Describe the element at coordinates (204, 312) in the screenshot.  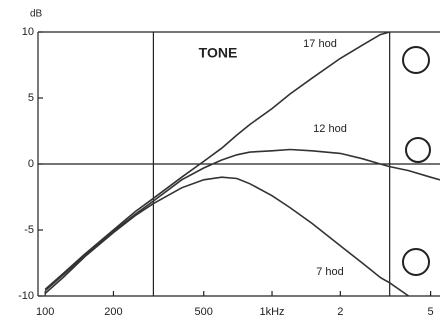
I see `x-tick-label: 500` at that location.